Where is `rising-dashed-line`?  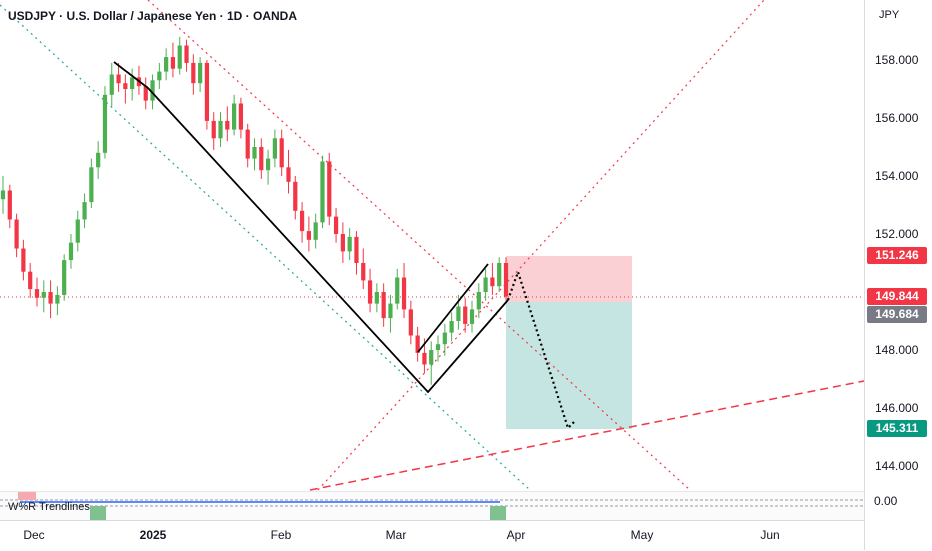
rising-dashed-line is located at coordinates (586, 435).